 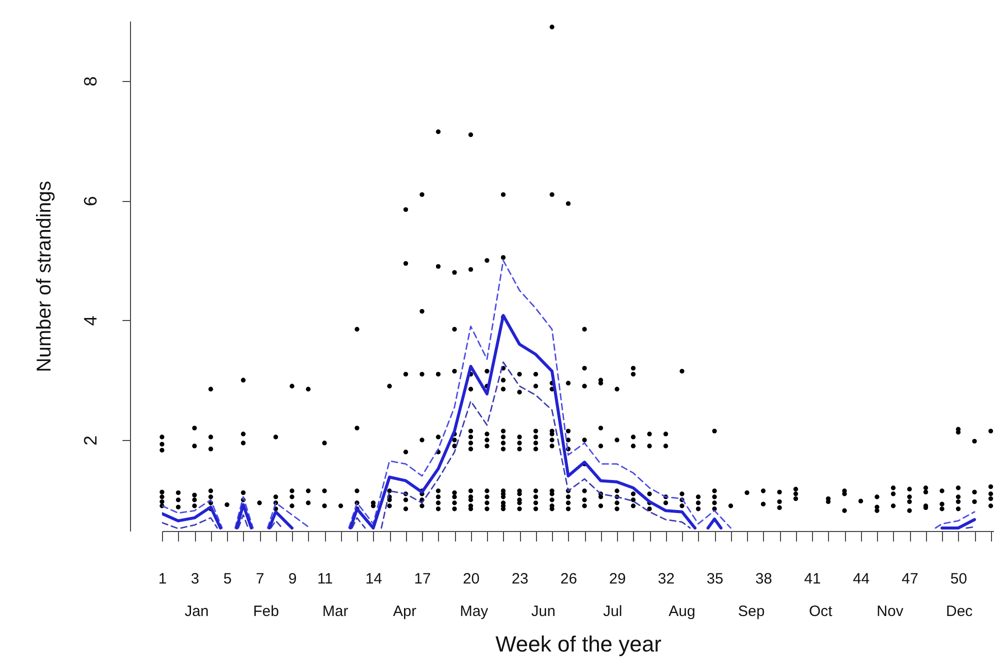 What do you see at coordinates (812, 579) in the screenshot?
I see `x-tick-label: 41` at bounding box center [812, 579].